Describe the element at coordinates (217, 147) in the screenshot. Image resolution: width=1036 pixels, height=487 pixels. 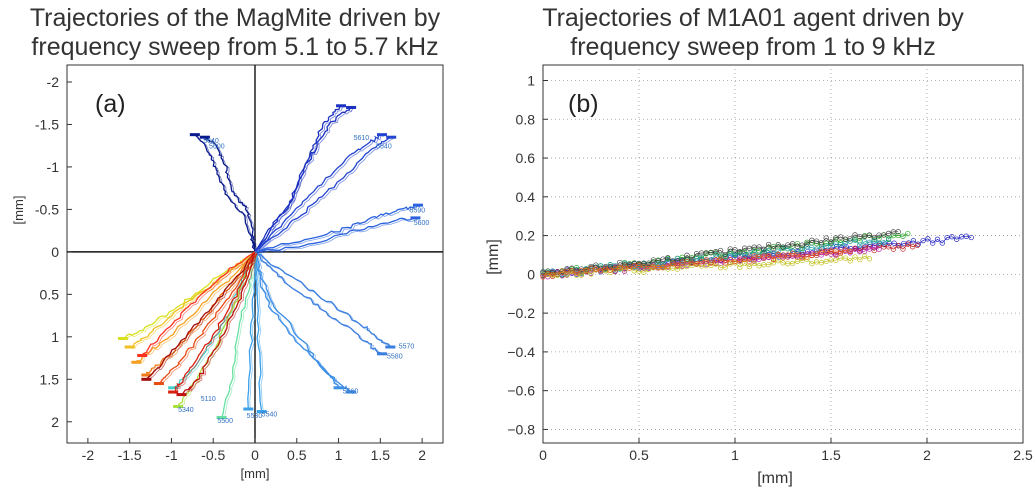
I see `frequency-label: 5600` at that location.